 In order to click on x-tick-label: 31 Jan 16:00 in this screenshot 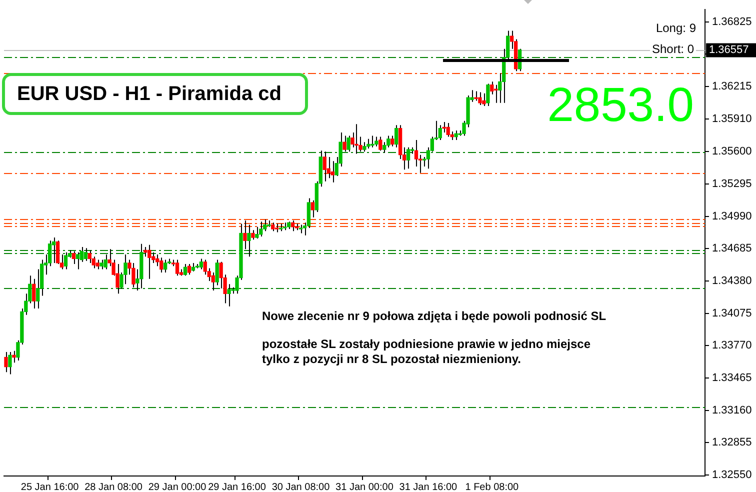, I will do `click(428, 487)`.